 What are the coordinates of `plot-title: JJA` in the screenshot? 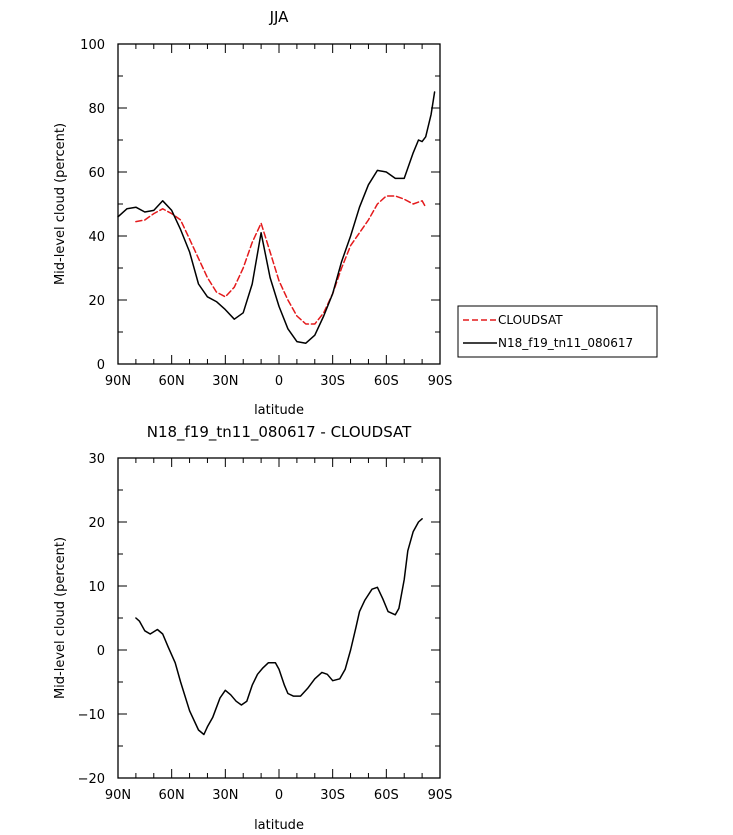 It's located at (279, 17).